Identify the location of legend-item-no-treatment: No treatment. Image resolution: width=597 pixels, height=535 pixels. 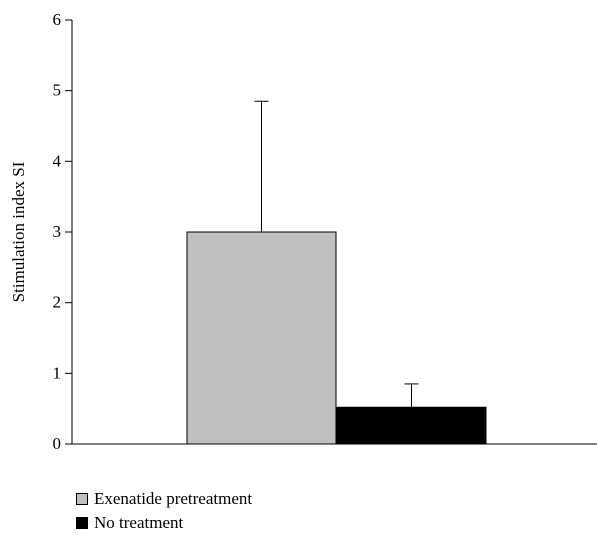
(164, 523).